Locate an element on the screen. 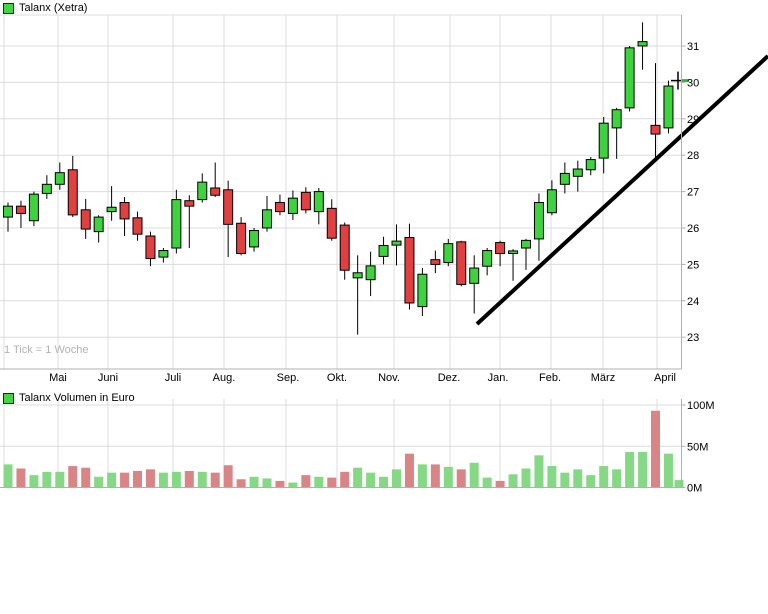  month-label: Feb. is located at coordinates (550, 378).